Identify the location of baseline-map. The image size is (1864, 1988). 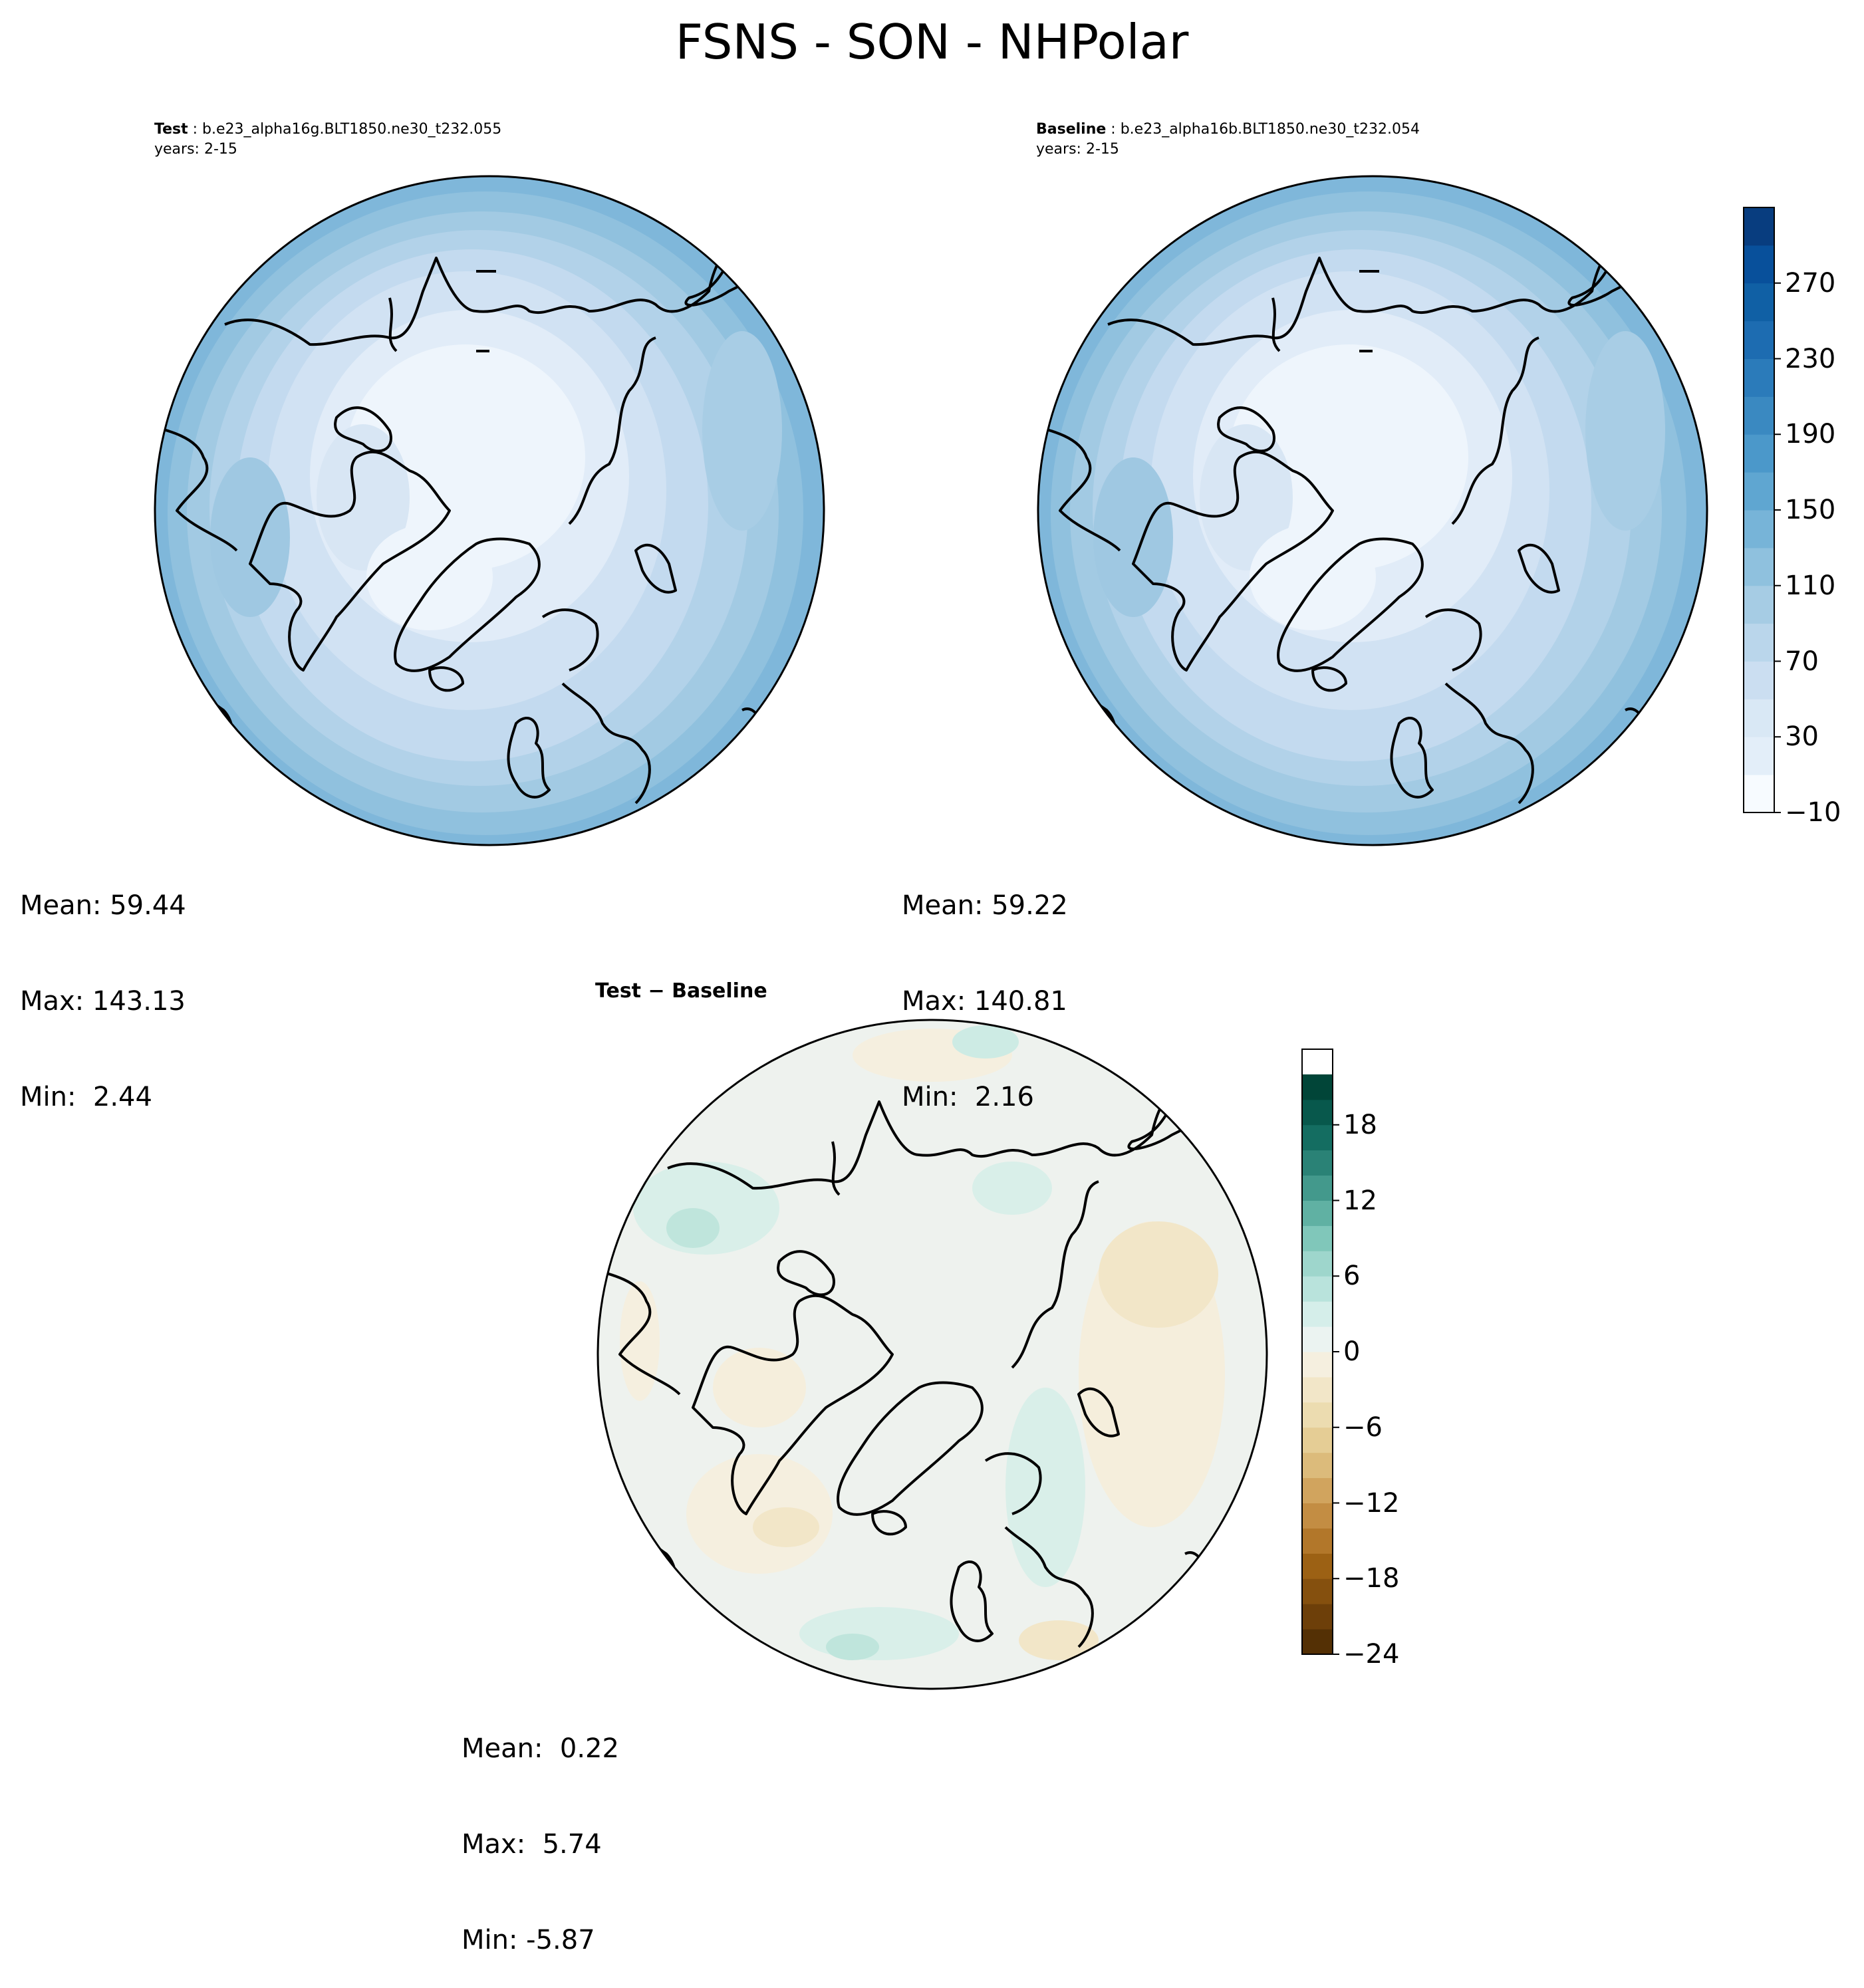
(1373, 510).